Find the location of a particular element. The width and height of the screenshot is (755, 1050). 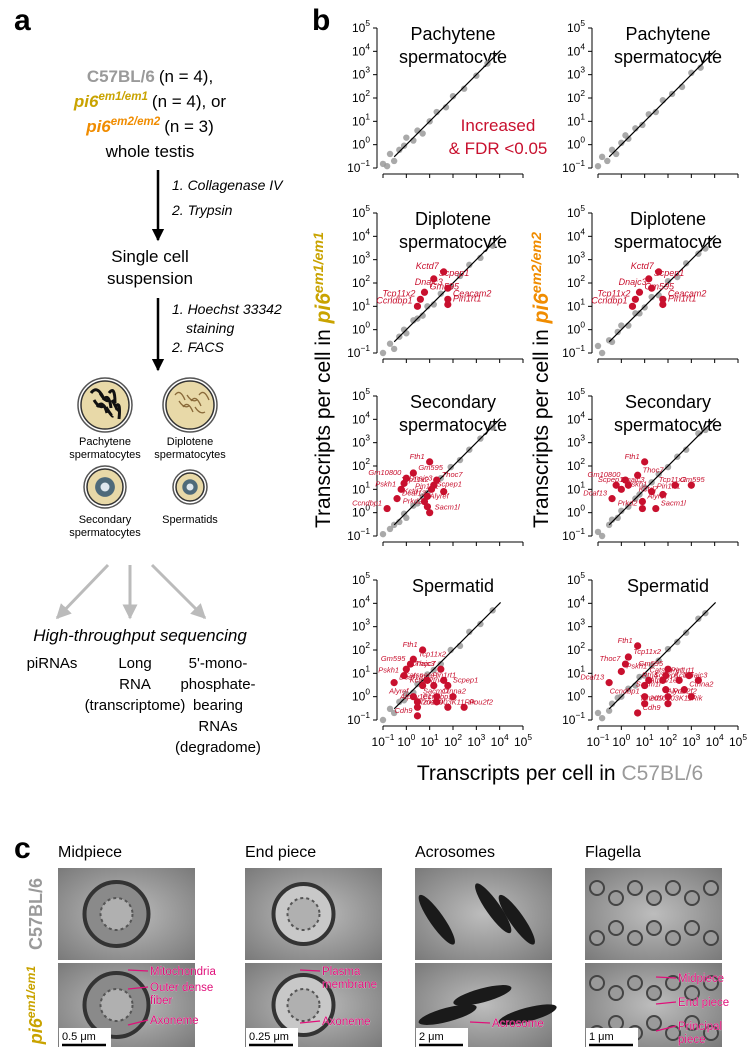

x-tick-label: 102 is located at coordinates (453, 740).